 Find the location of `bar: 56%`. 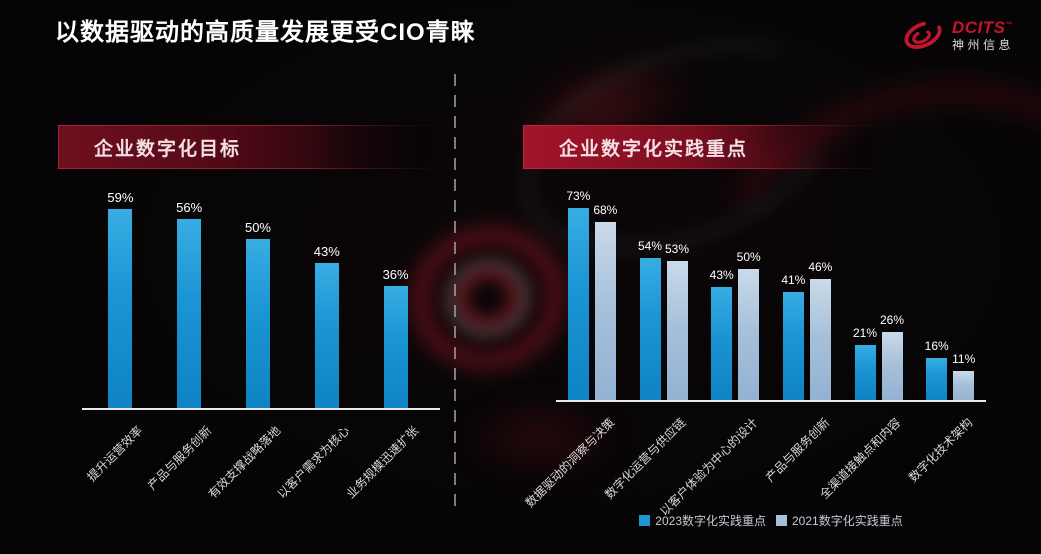

bar: 56% is located at coordinates (189, 304).